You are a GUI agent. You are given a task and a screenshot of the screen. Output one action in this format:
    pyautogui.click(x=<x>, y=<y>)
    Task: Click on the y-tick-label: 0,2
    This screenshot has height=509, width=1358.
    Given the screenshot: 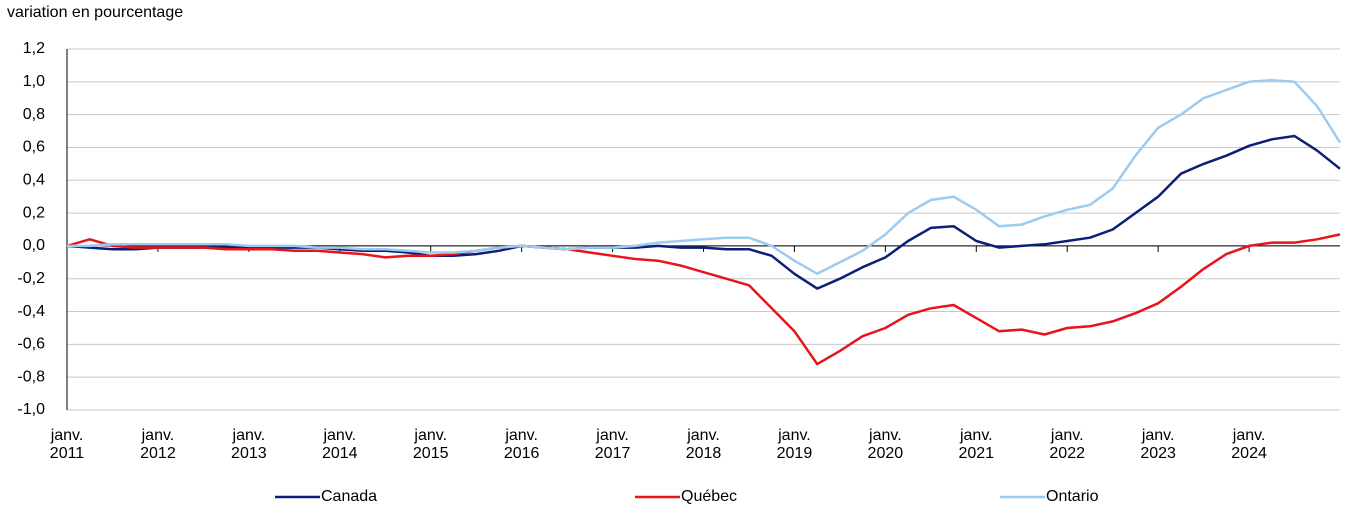 What is the action you would take?
    pyautogui.click(x=34, y=212)
    